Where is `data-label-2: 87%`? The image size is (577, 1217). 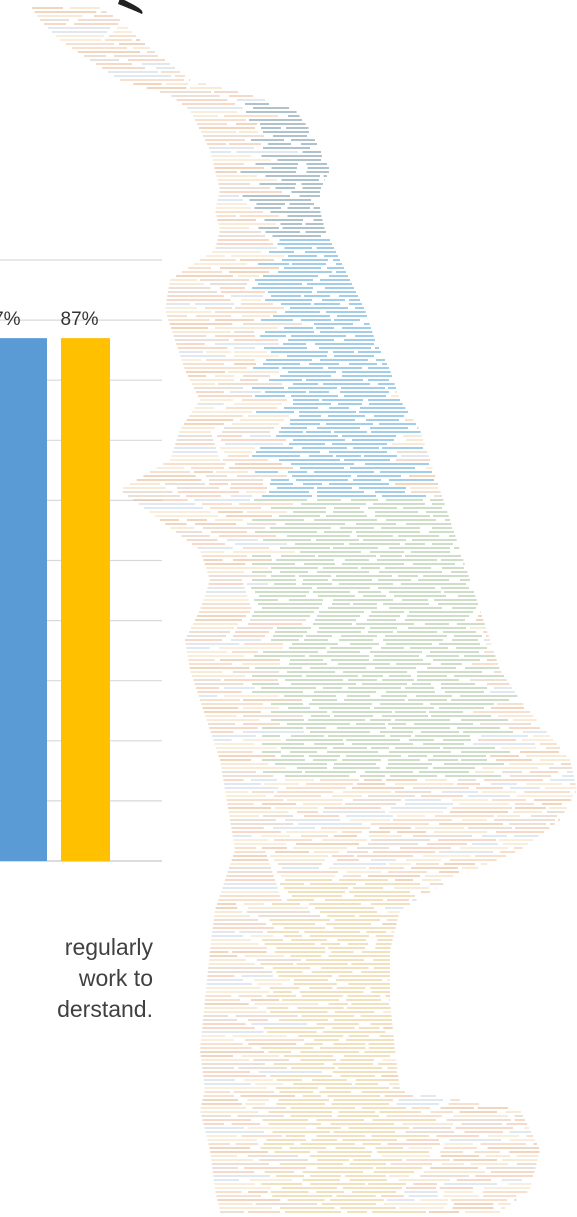 data-label-2: 87% is located at coordinates (79, 320).